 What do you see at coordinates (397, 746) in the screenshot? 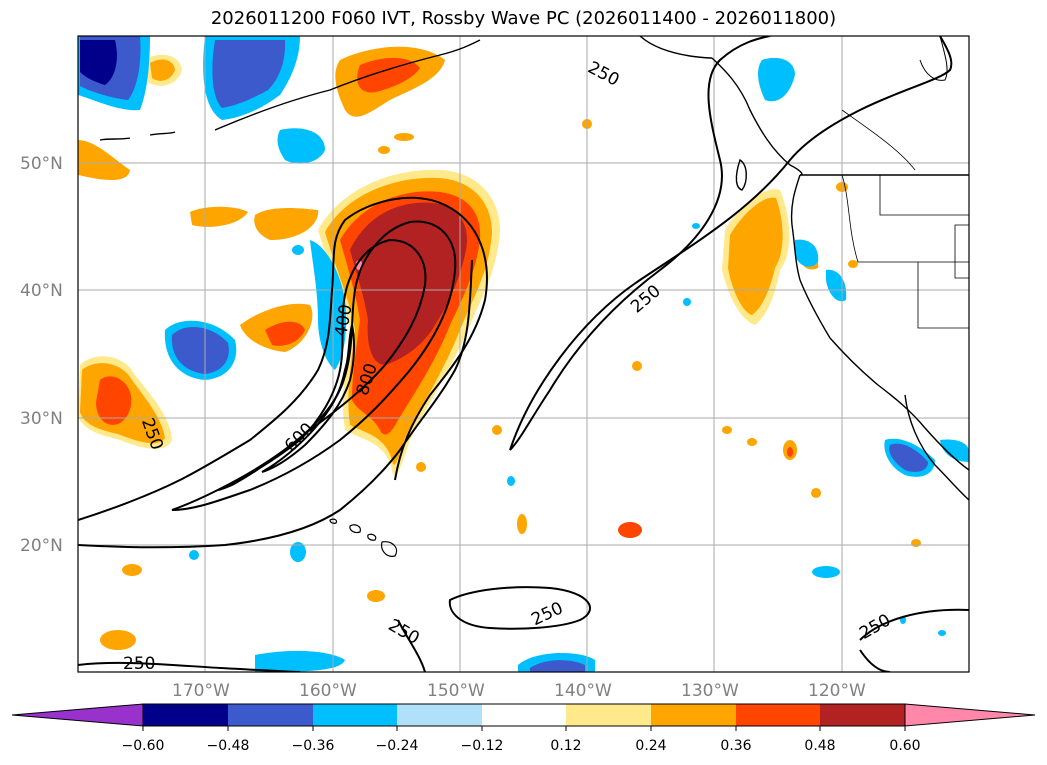
I see `colorbar-tick-neg024: −0.24` at bounding box center [397, 746].